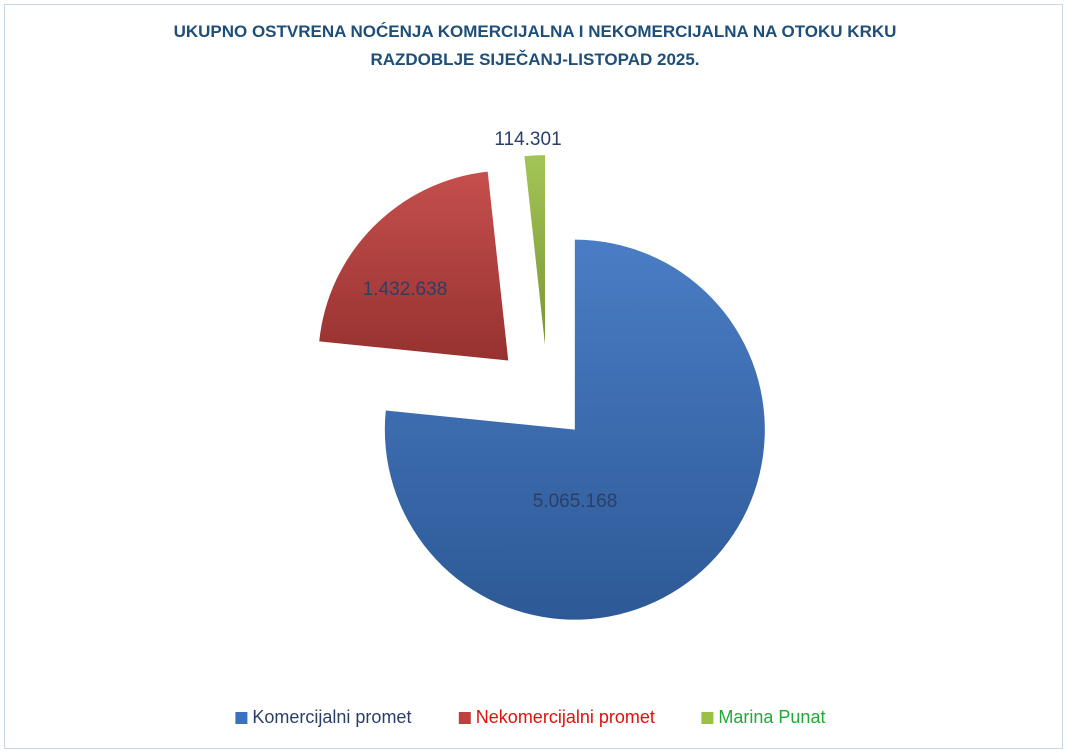  Describe the element at coordinates (565, 717) in the screenshot. I see `legend-label: Nekomercijalni promet` at that location.